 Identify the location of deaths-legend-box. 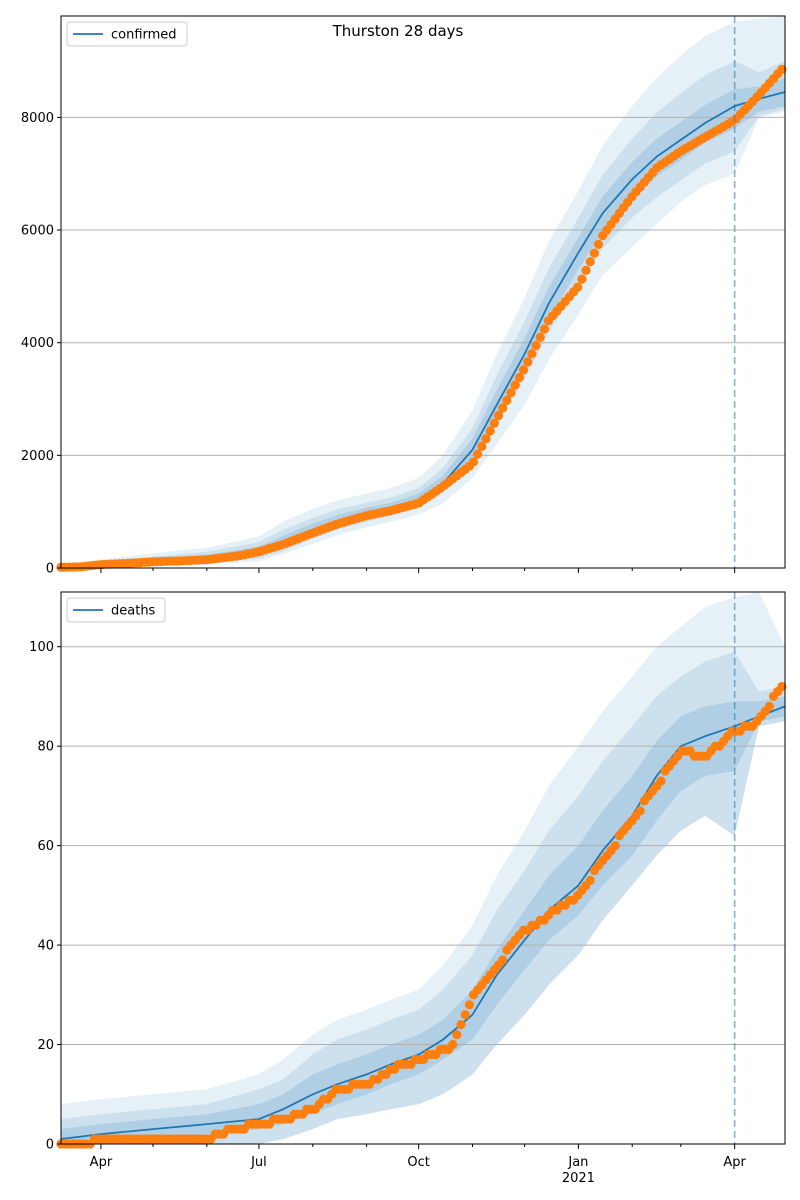
(116, 610).